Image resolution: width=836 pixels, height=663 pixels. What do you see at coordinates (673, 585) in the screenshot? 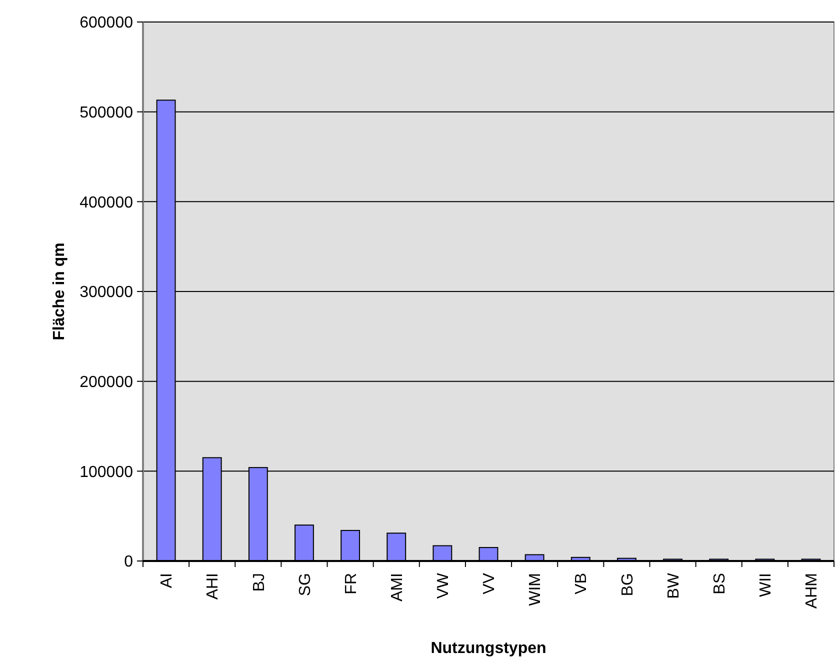
I see `x-tick-label: BW` at bounding box center [673, 585].